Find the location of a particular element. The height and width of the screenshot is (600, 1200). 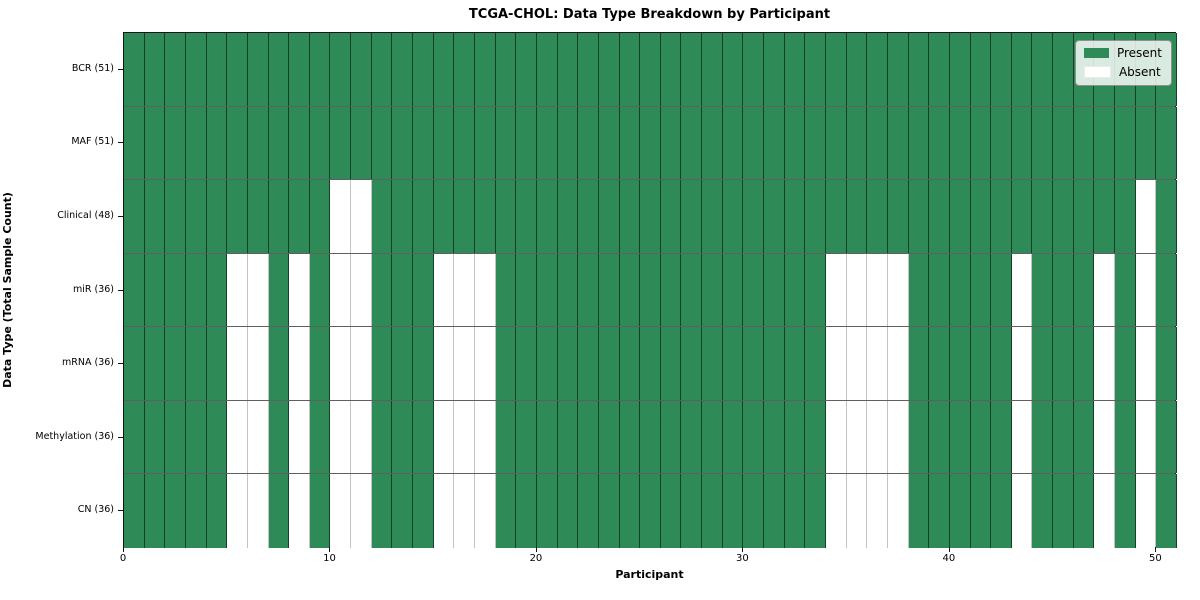

matrix-cell-maf-p45 is located at coordinates (1063, 143).